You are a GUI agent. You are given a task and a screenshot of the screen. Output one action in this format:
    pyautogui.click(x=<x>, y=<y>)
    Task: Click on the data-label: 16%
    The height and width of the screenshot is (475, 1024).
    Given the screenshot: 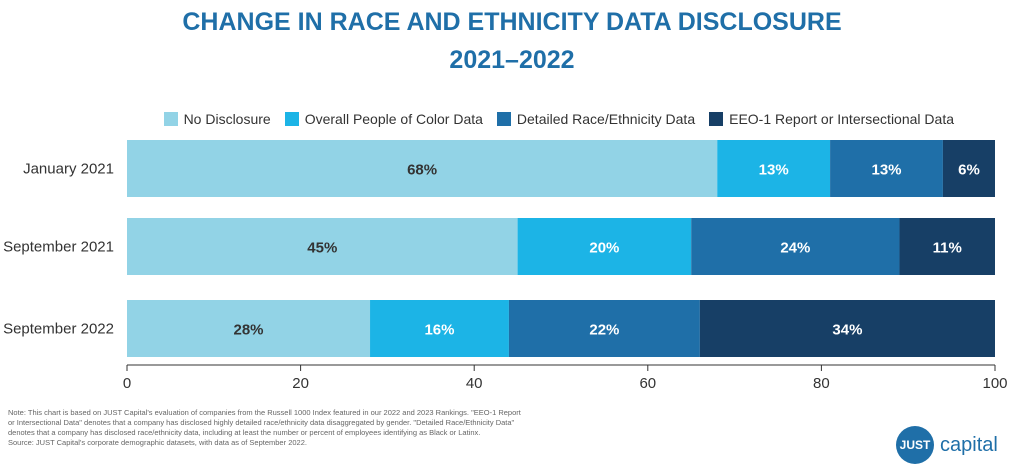 What is the action you would take?
    pyautogui.click(x=439, y=330)
    